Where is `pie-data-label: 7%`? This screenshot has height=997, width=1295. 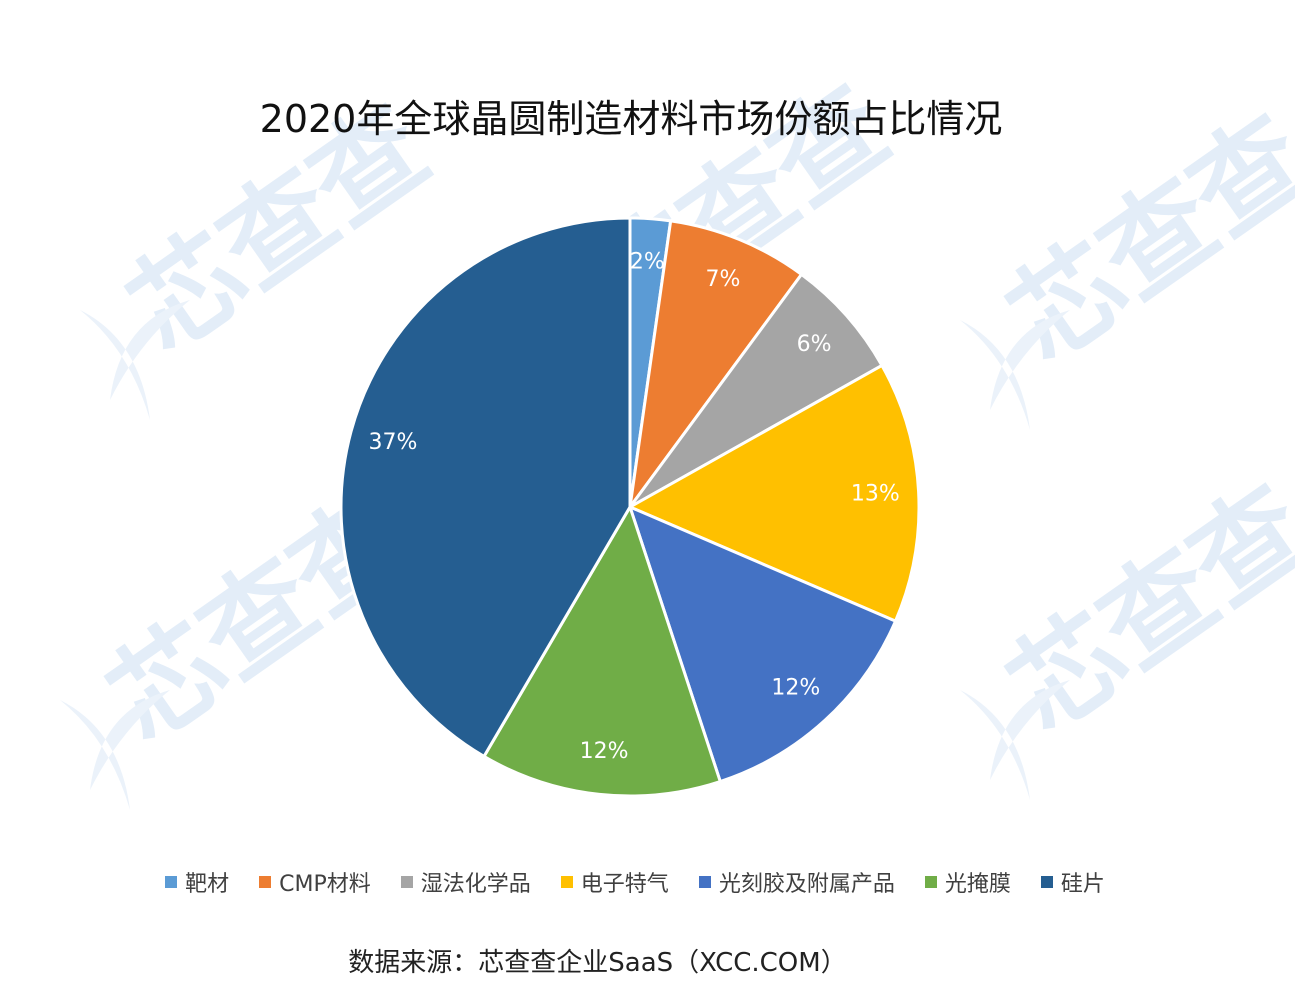 pie-data-label: 7% is located at coordinates (723, 279).